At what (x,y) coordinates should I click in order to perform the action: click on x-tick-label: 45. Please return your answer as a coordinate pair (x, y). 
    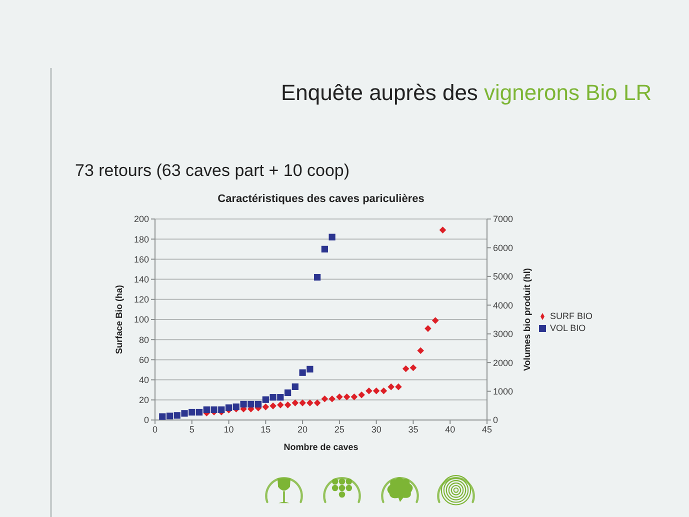
    Looking at the image, I should click on (487, 429).